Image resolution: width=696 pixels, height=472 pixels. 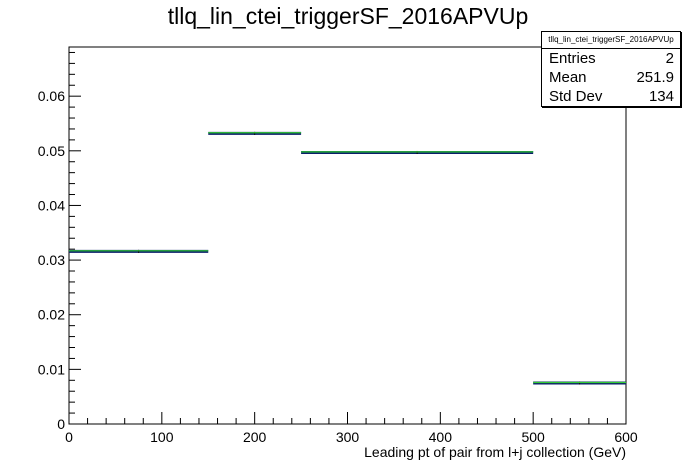 What do you see at coordinates (348, 437) in the screenshot?
I see `x-tick-label: 300` at bounding box center [348, 437].